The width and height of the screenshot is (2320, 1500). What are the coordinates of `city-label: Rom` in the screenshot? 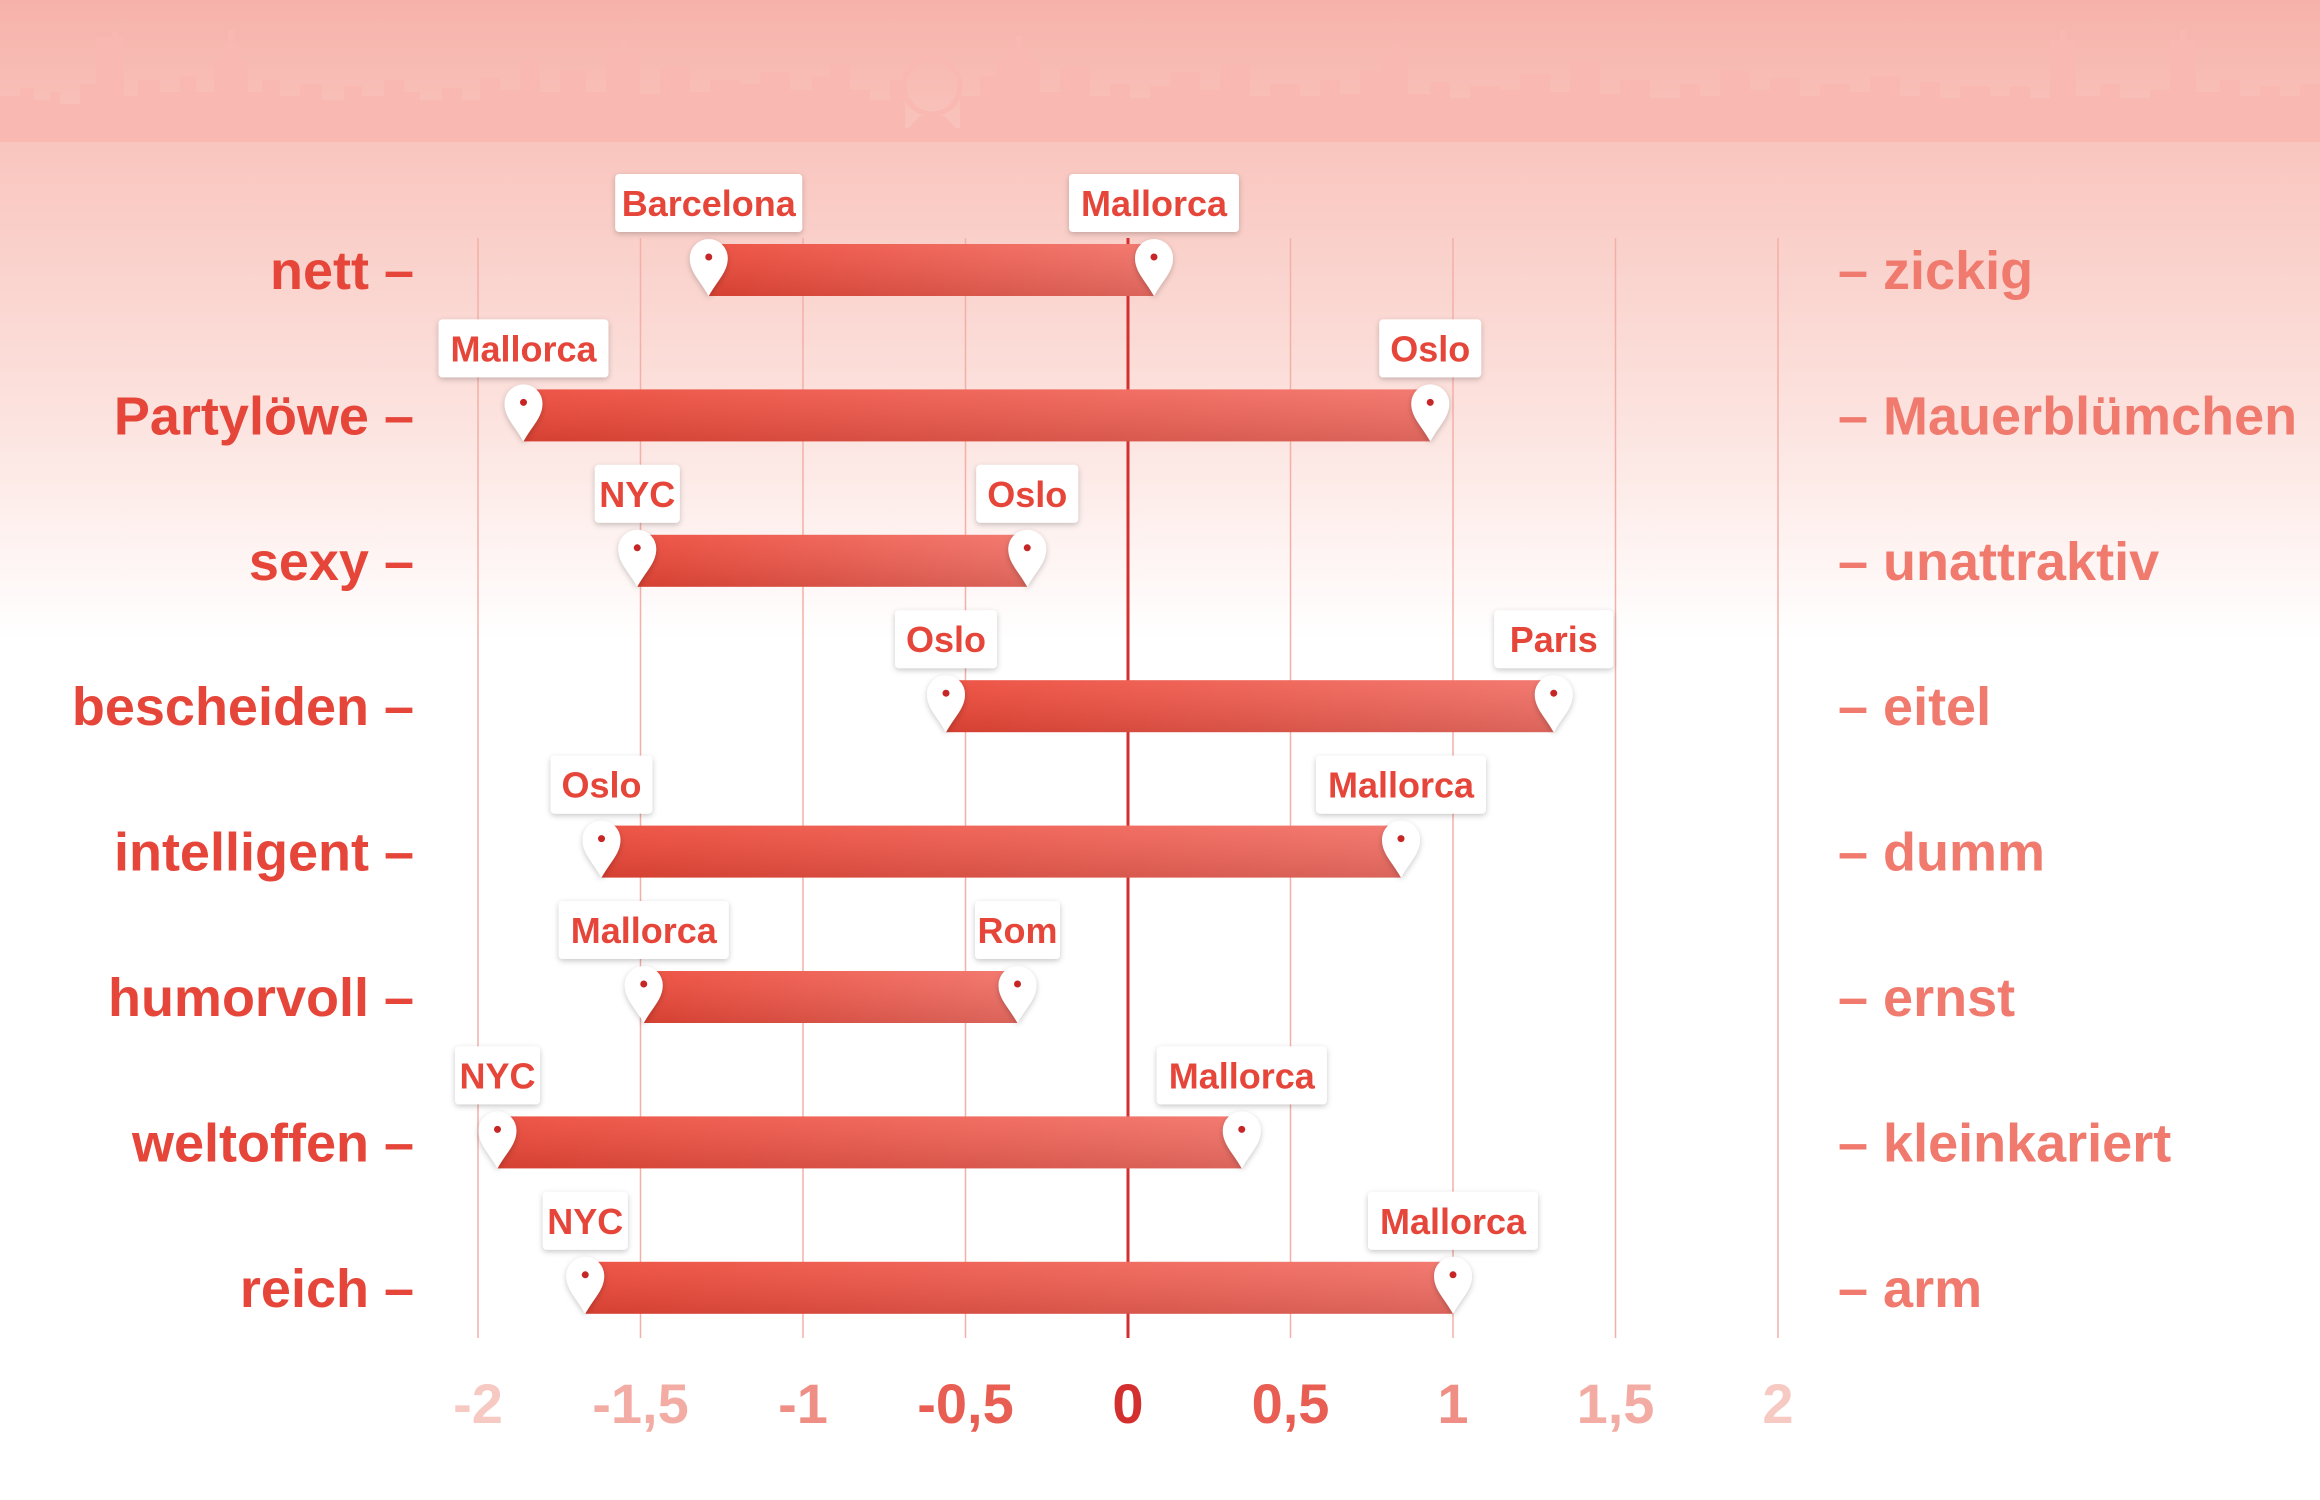 It's located at (1018, 930).